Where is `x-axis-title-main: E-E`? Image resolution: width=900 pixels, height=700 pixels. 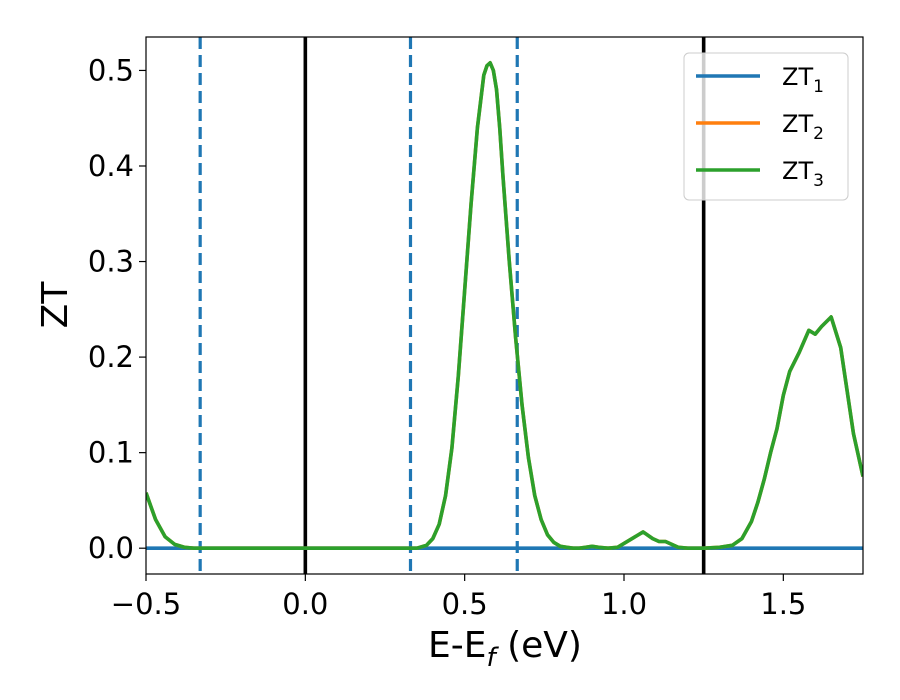 x-axis-title-main: E-E is located at coordinates (457, 645).